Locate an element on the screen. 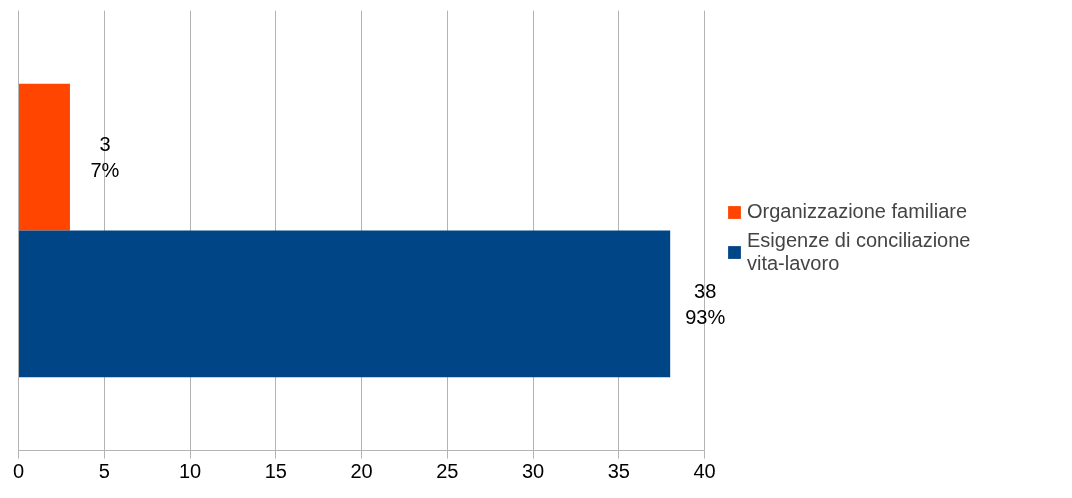 This screenshot has width=1072, height=498. x-tick-label: 0 is located at coordinates (18, 470).